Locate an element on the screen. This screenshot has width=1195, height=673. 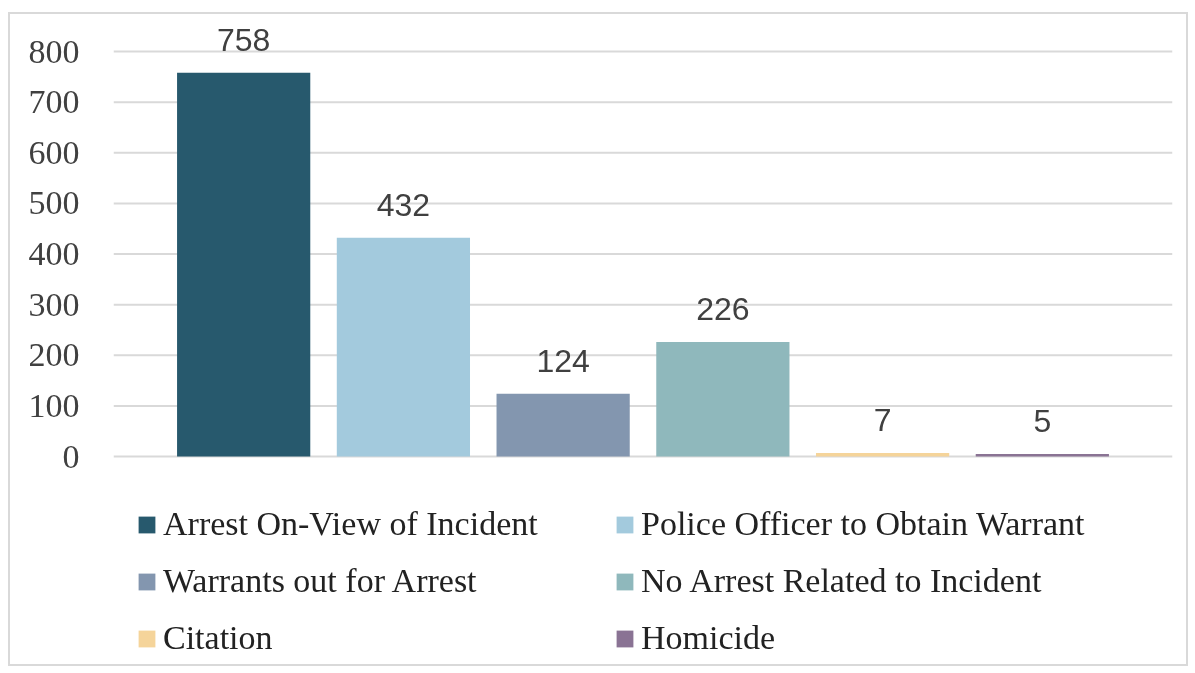
y-tick-label: 400 is located at coordinates (54, 253).